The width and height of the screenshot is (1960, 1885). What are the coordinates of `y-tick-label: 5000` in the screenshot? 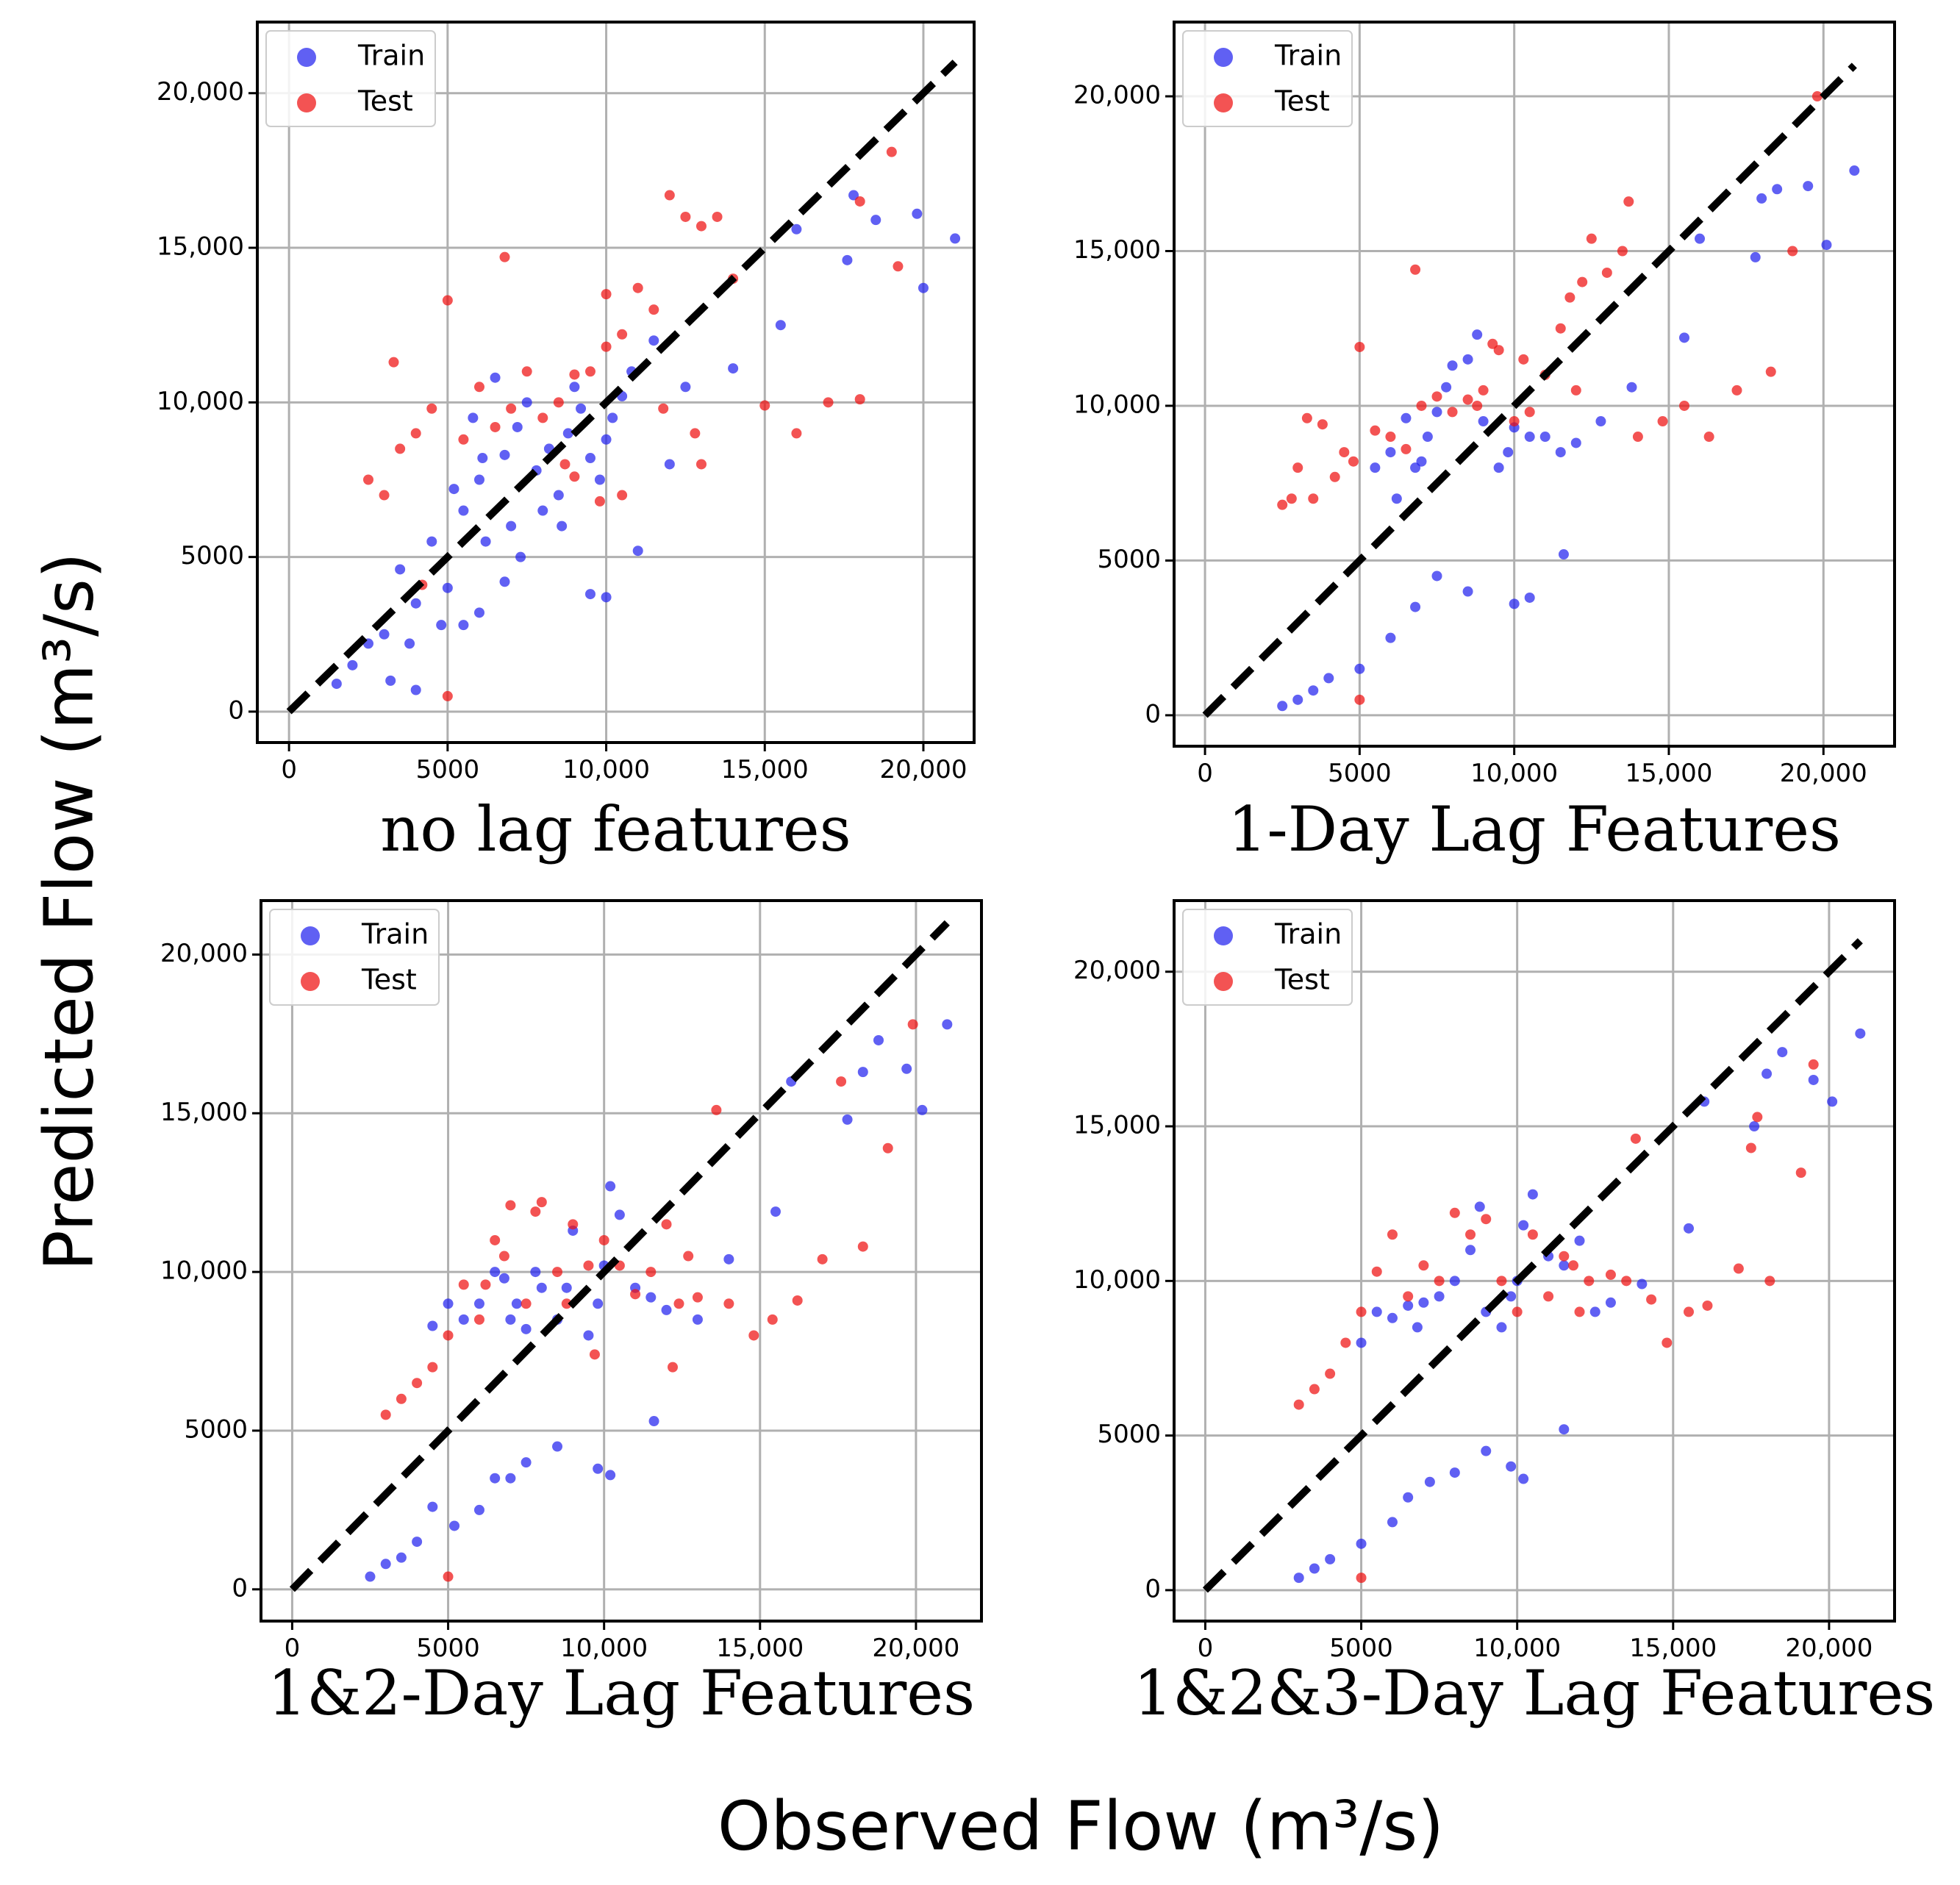 It's located at (216, 1429).